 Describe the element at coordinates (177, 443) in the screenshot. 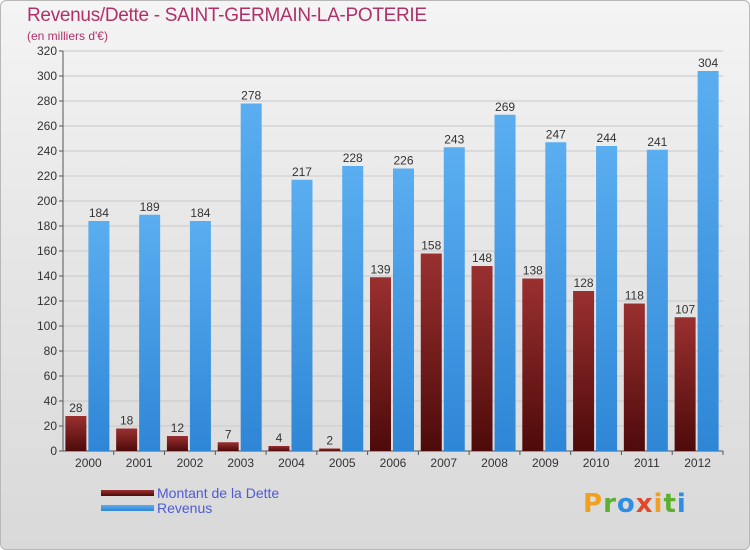

I see `bar-debt-2002` at that location.